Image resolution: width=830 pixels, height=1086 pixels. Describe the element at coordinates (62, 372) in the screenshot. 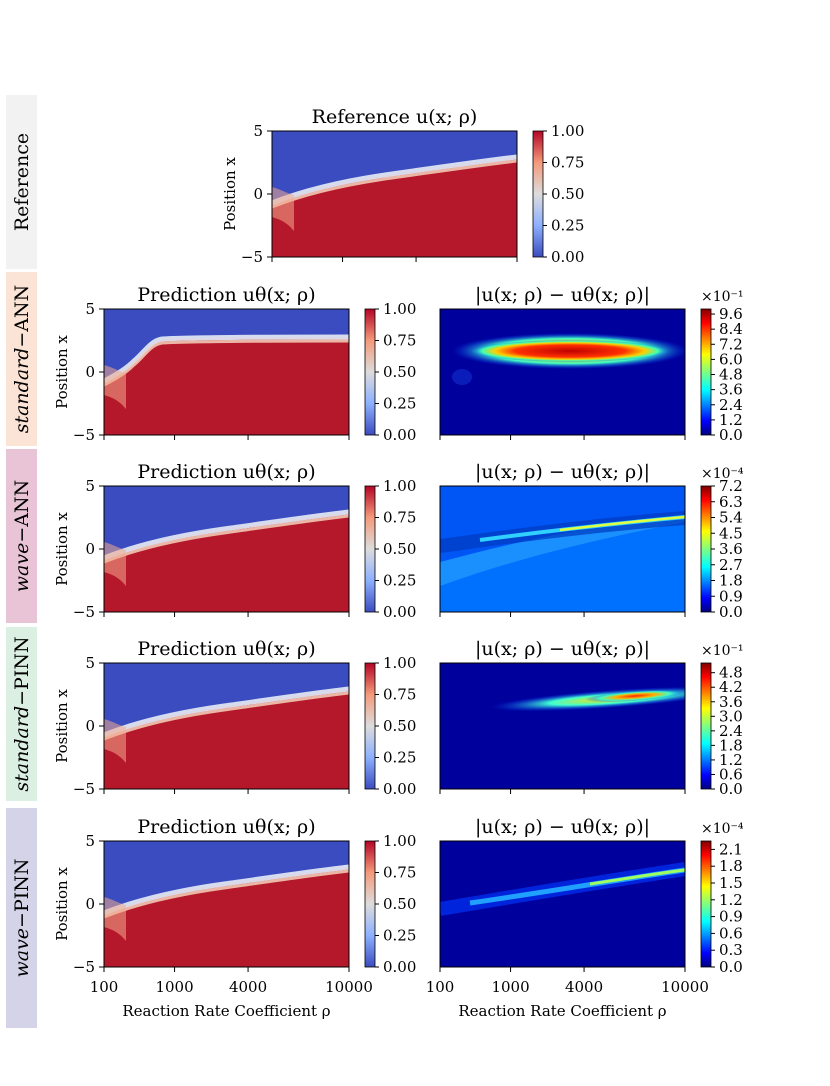

I see `y-axis-label: Position x` at that location.